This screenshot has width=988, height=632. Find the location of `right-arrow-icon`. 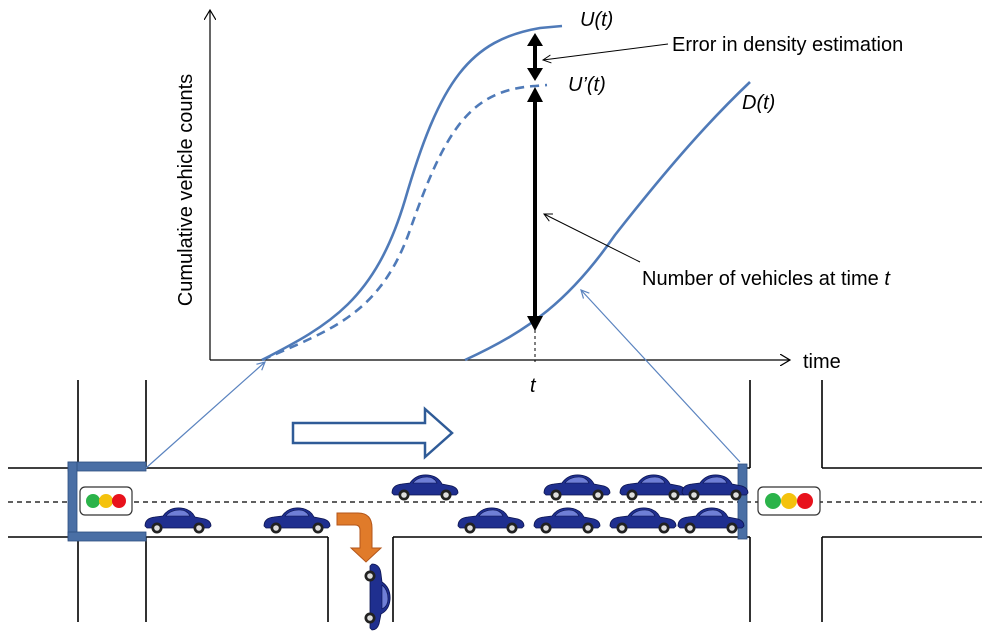

right-arrow-icon is located at coordinates (372, 433).